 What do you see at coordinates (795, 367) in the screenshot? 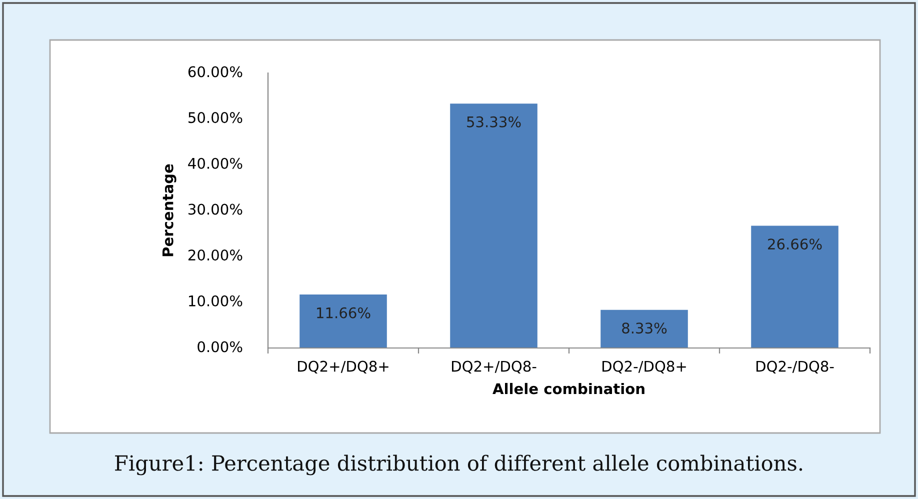
I see `x-tick-label: DQ2-/DQ8-` at bounding box center [795, 367].